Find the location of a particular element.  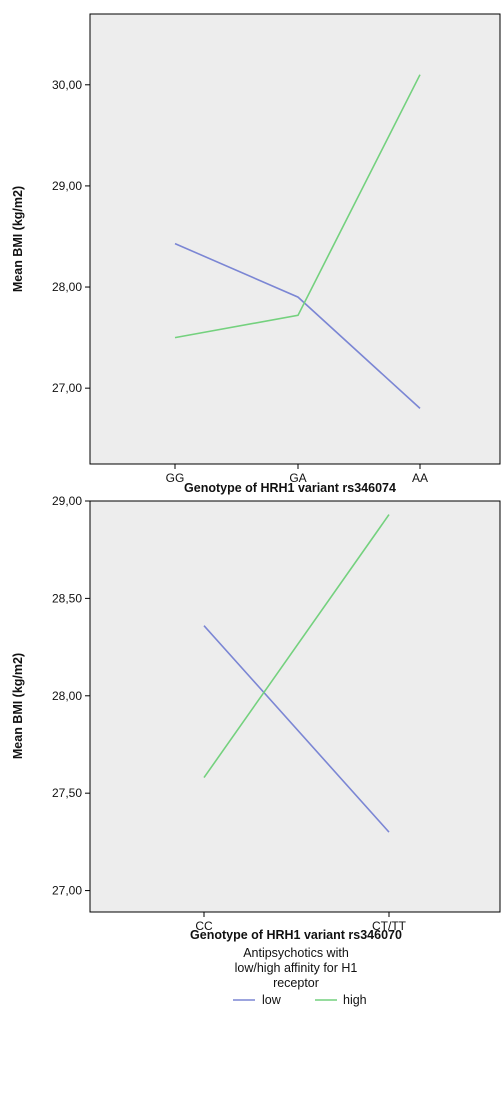

x-ticks-top: GG GA AA is located at coordinates (297, 474).